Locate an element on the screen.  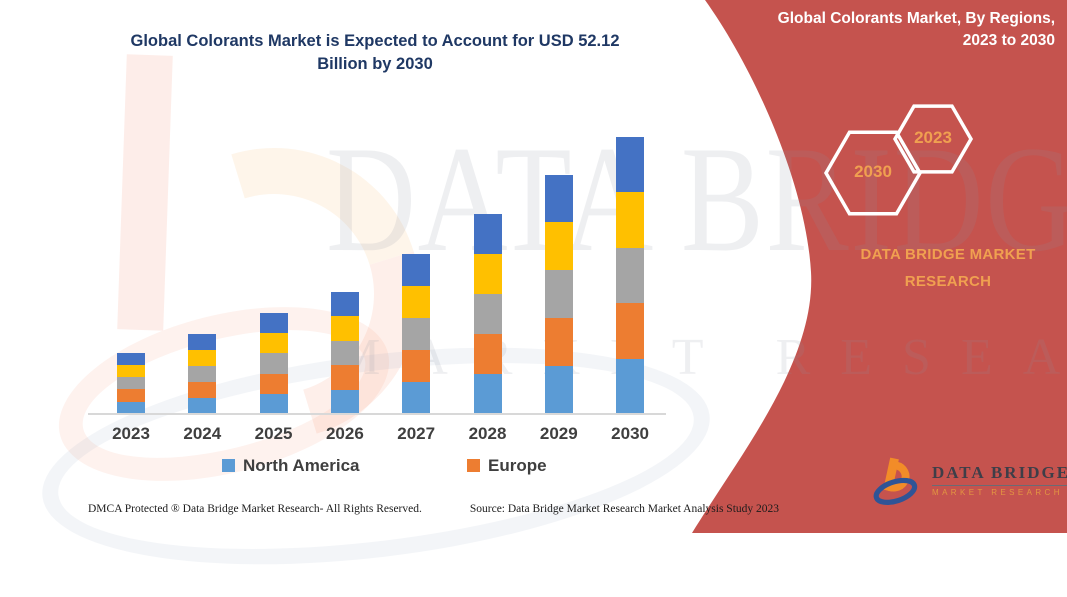
panel-title-line1: Global Colorants Market, By Regions, is located at coordinates (916, 18).